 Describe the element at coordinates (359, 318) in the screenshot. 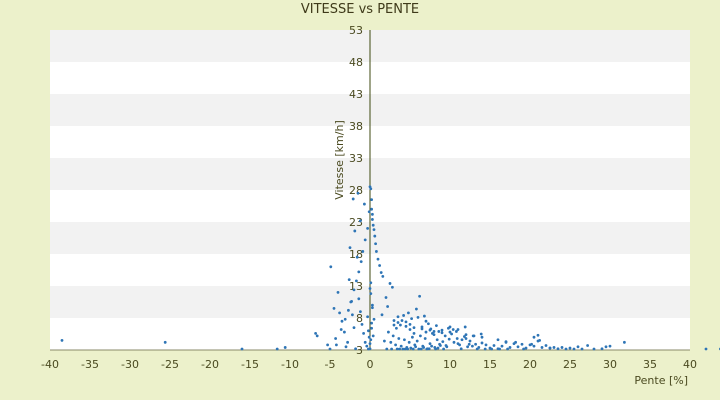

I see `y-tick-label: 8` at that location.